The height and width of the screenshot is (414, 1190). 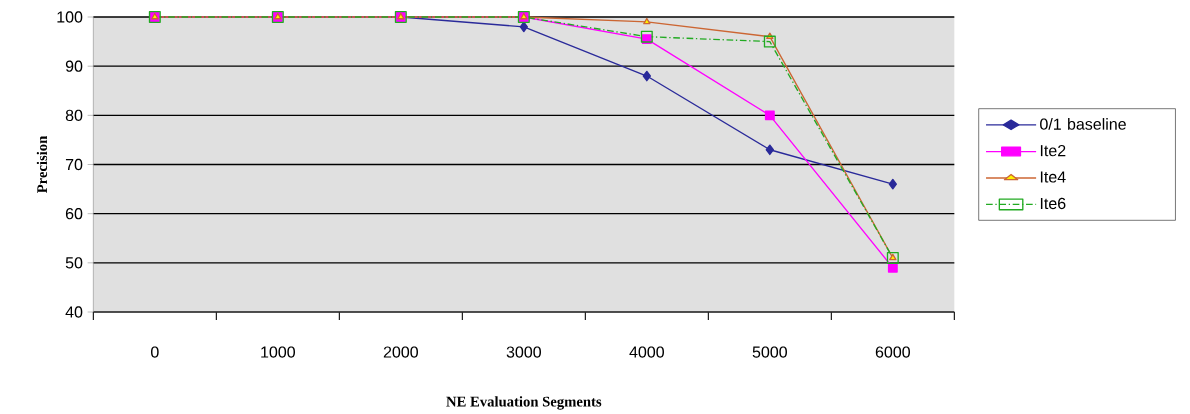 What do you see at coordinates (74, 213) in the screenshot?
I see `y-tick-label: 60` at bounding box center [74, 213].